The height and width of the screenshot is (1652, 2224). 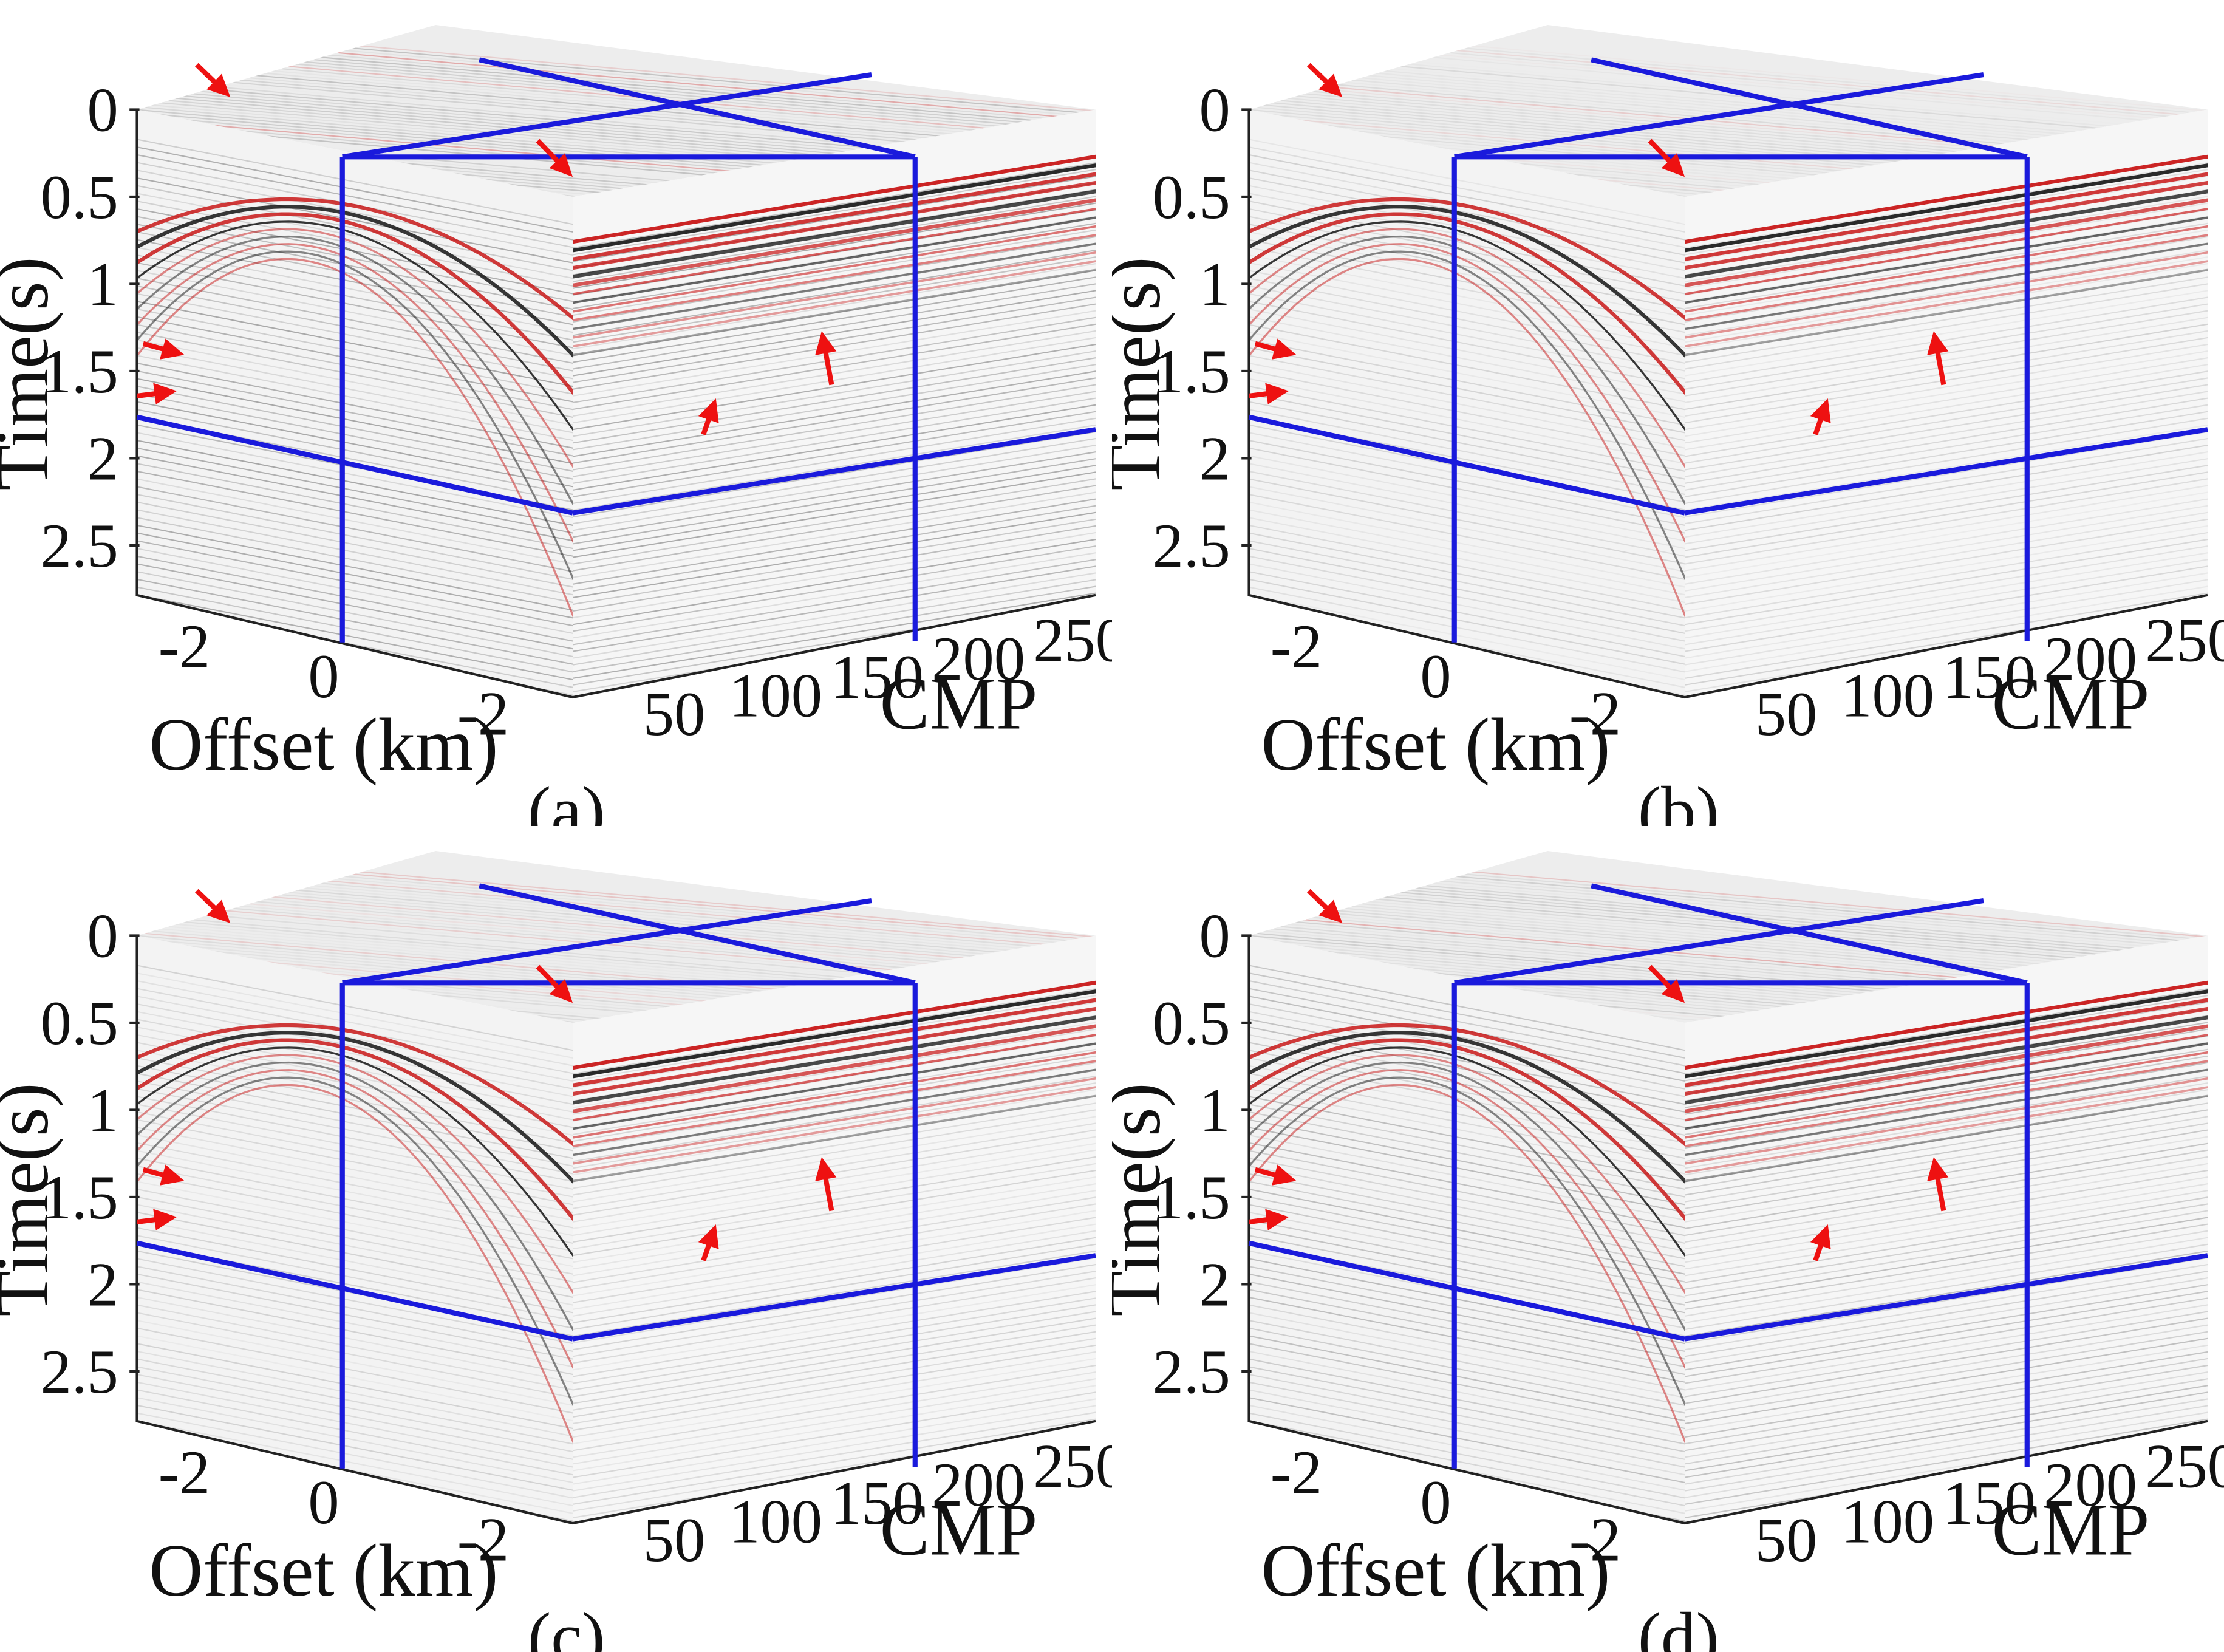 What do you see at coordinates (80, 197) in the screenshot?
I see `time-tick-label: 0.5` at bounding box center [80, 197].